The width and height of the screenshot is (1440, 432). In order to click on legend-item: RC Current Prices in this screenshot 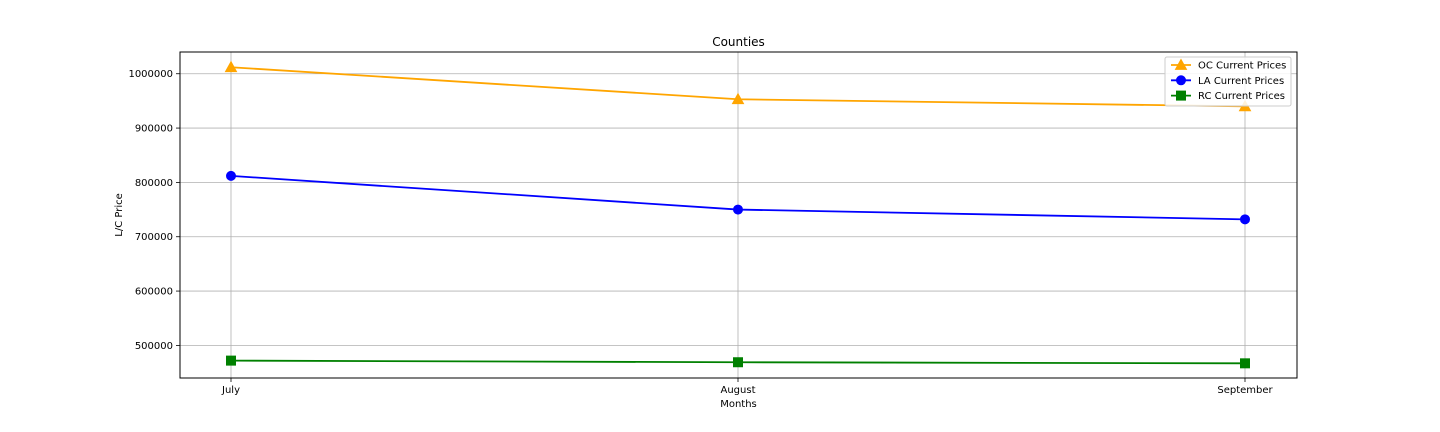, I will do `click(1228, 96)`.